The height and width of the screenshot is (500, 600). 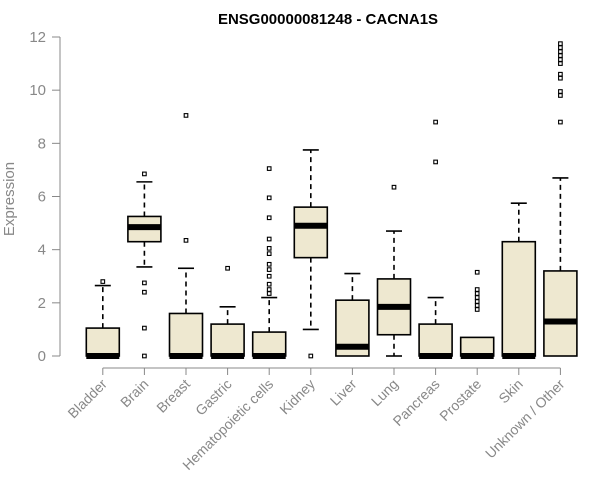 I want to click on y-tick-label: 8, so click(x=42, y=143).